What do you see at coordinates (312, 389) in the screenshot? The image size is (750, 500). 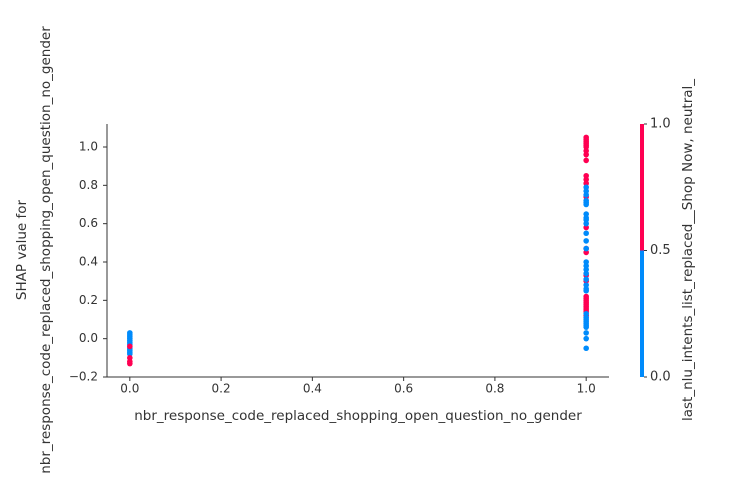 I see `x-tick-label: 0.4` at bounding box center [312, 389].